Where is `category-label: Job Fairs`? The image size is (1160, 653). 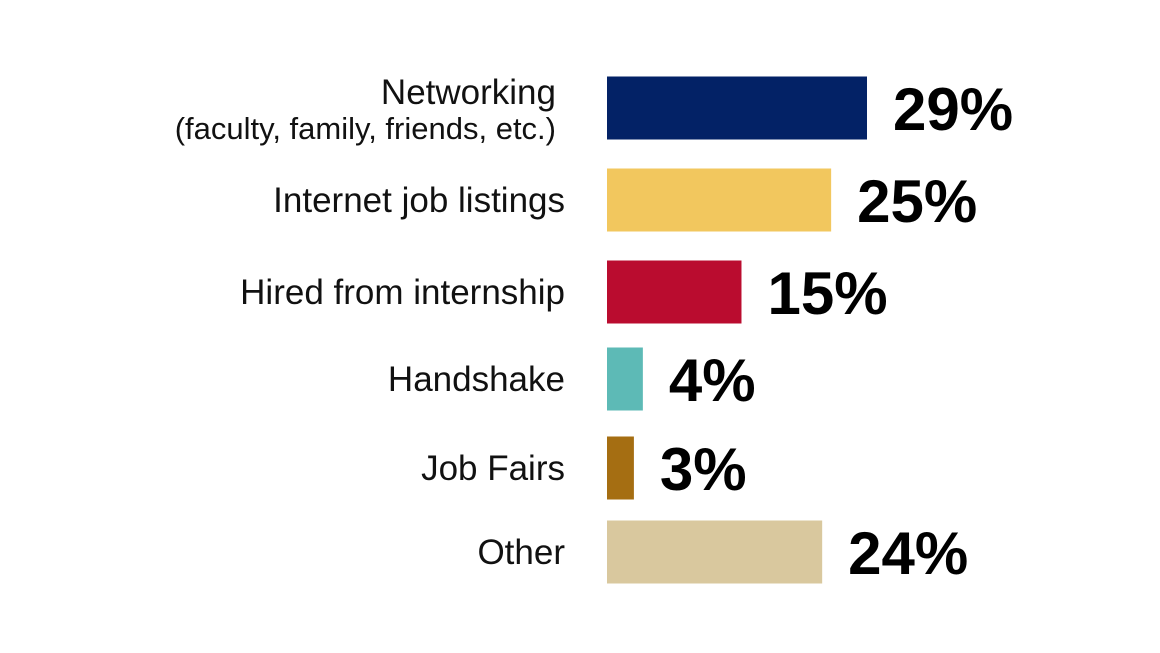
category-label: Job Fairs is located at coordinates (493, 468).